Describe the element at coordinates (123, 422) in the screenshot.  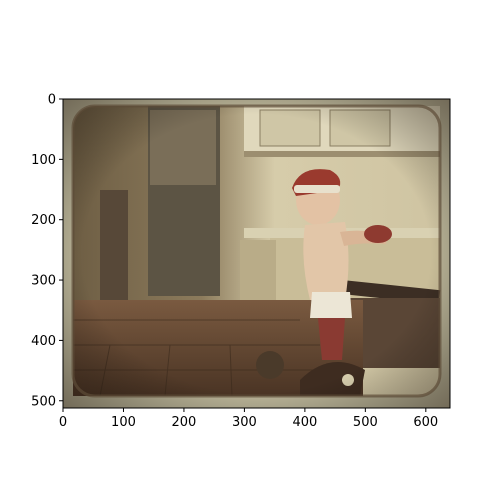
I see `x-tick-label: 100` at that location.